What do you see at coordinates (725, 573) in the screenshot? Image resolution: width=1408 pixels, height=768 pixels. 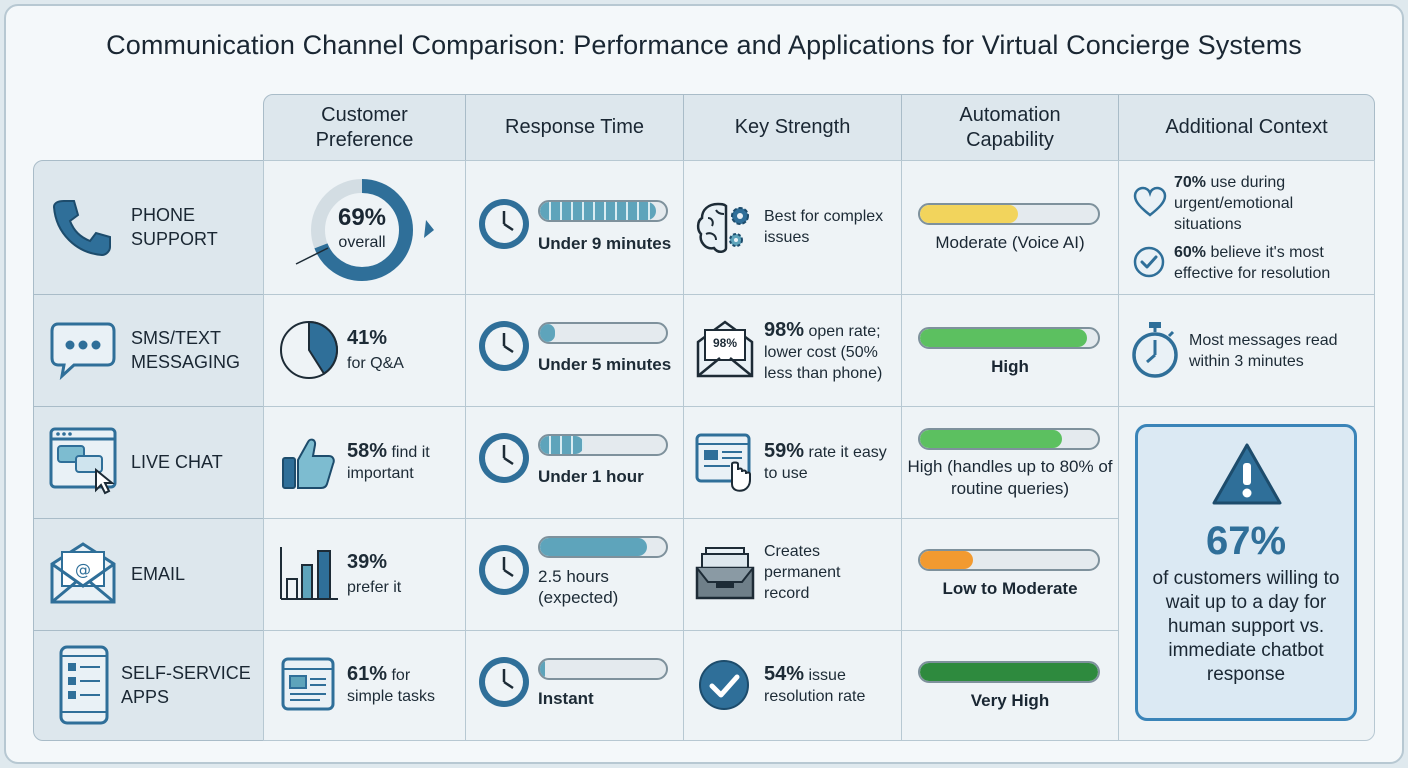 I see `archive-tray-icon` at bounding box center [725, 573].